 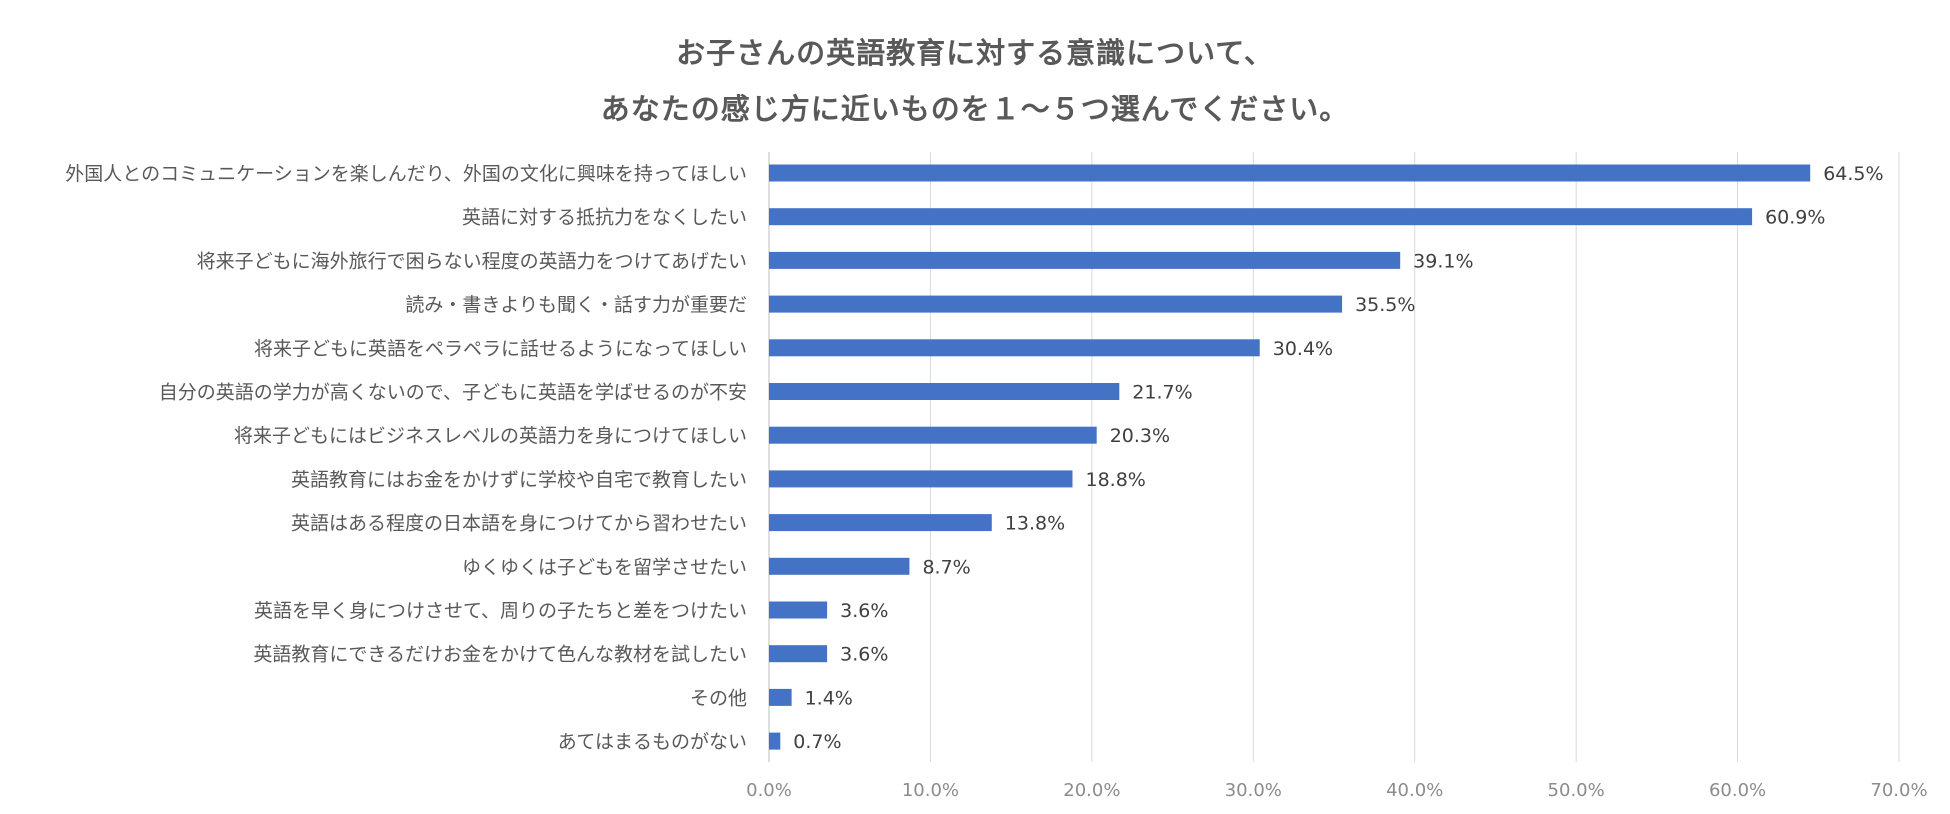 I want to click on data-label: 0.7%, so click(x=817, y=742).